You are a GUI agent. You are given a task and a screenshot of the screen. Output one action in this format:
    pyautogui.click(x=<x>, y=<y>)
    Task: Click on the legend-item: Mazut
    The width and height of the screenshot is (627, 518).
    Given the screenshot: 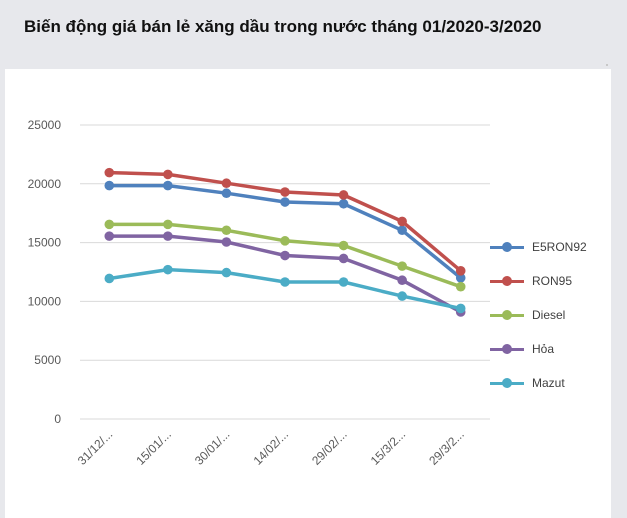 What is the action you would take?
    pyautogui.click(x=547, y=383)
    